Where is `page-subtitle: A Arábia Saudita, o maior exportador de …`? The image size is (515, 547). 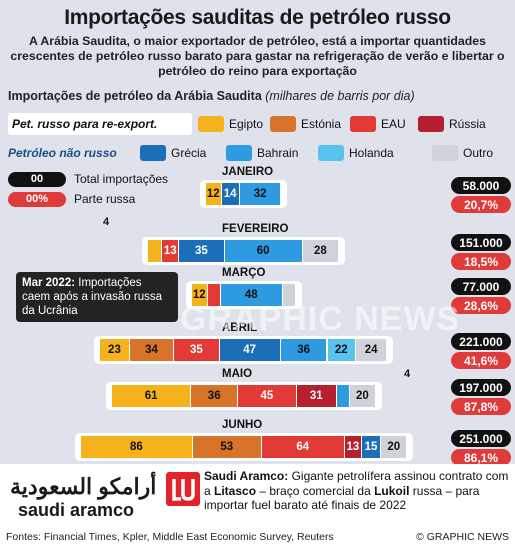
page-subtitle: A Arábia Saudita, o maior exportador de … is located at coordinates (257, 56).